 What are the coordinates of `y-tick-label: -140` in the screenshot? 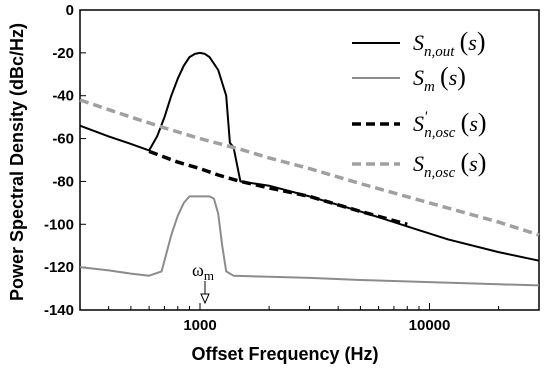 It's located at (59, 310).